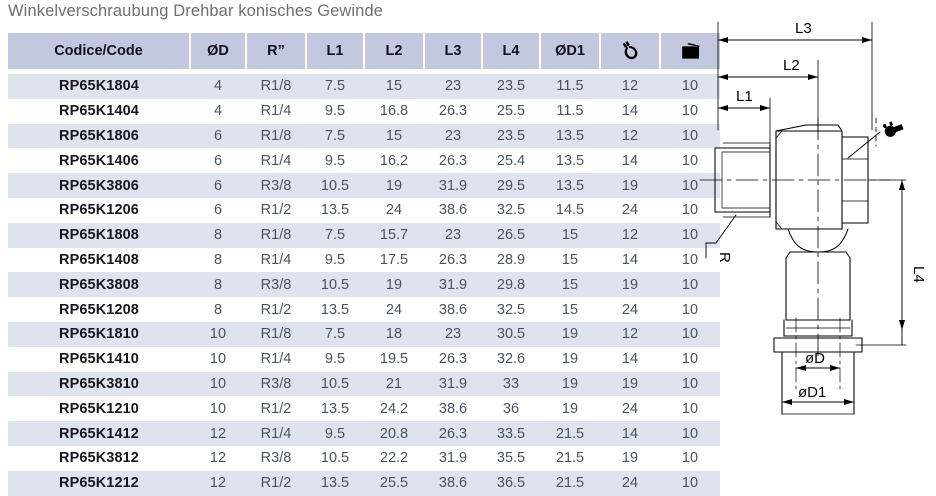  I want to click on cell-code: RP65K1810, so click(99, 334).